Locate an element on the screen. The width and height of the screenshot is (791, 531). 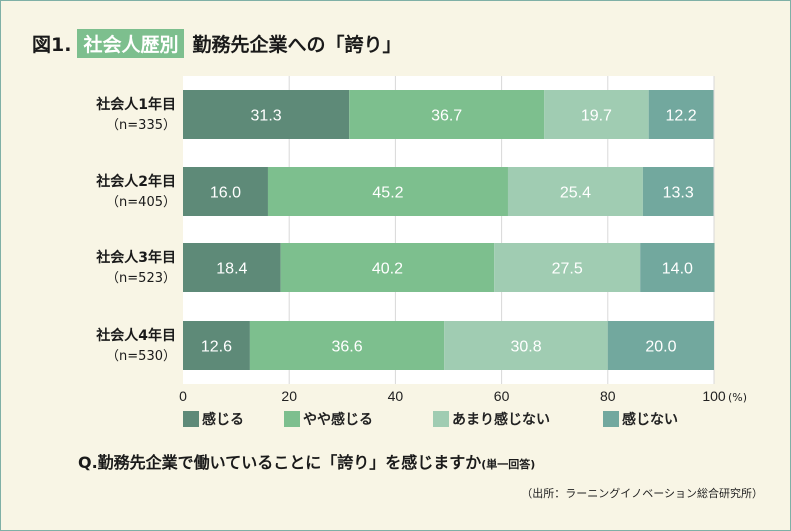
x-unit-label: (%) is located at coordinates (737, 397).